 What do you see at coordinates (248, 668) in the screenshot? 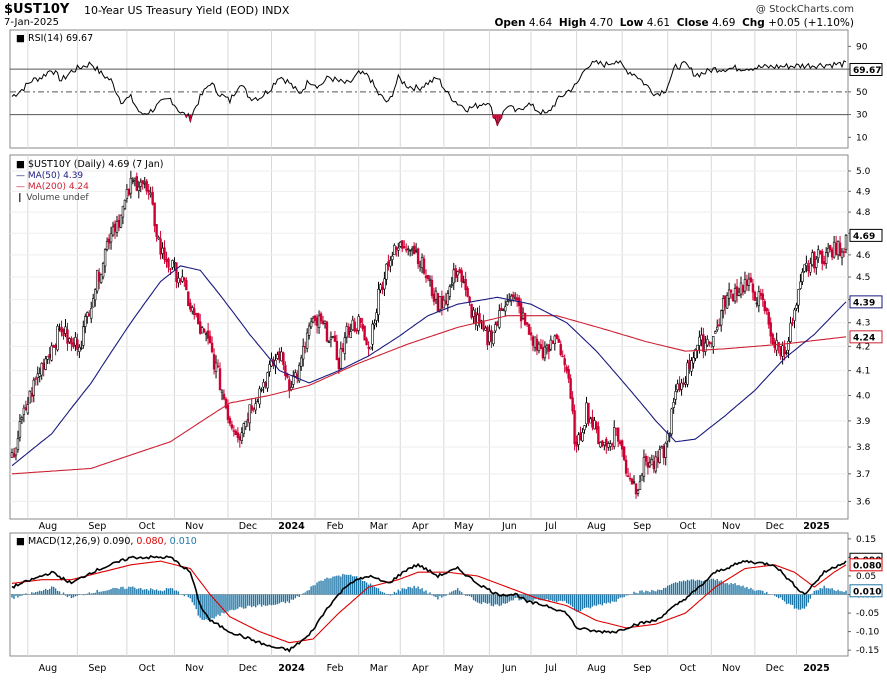
I see `bottom-axis-label-4: Dec` at bounding box center [248, 668].